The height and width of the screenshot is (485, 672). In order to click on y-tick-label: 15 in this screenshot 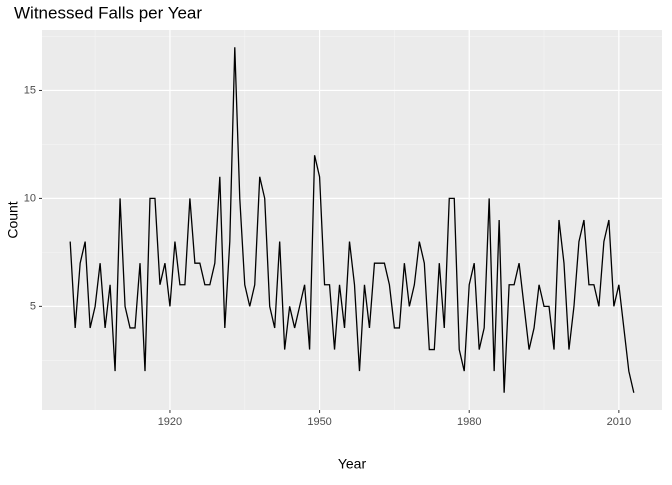, I will do `click(30, 90)`.